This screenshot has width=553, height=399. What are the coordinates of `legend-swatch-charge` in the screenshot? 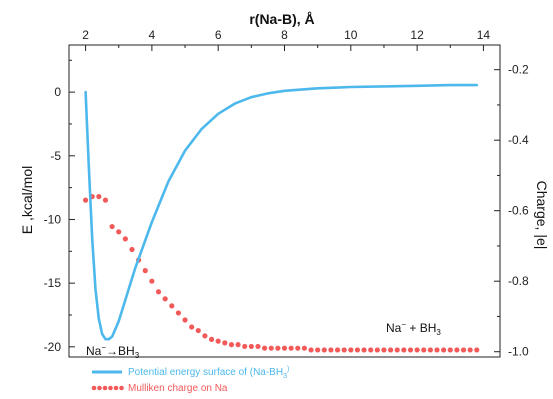 It's located at (107, 388).